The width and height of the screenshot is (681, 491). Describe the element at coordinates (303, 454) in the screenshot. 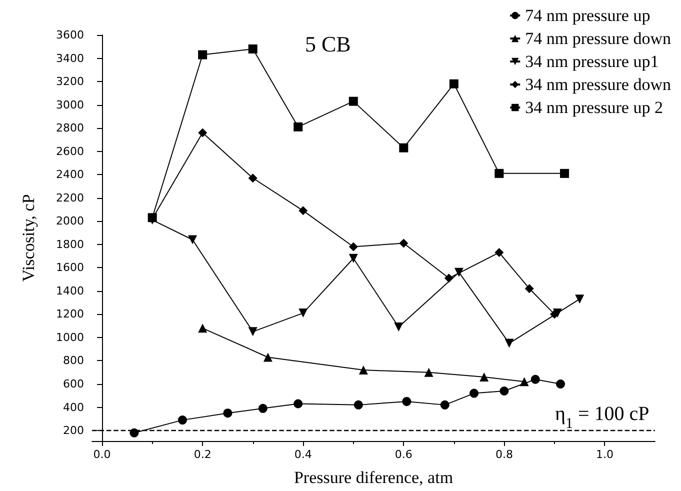

I see `x-tick-label: 0.4` at that location.